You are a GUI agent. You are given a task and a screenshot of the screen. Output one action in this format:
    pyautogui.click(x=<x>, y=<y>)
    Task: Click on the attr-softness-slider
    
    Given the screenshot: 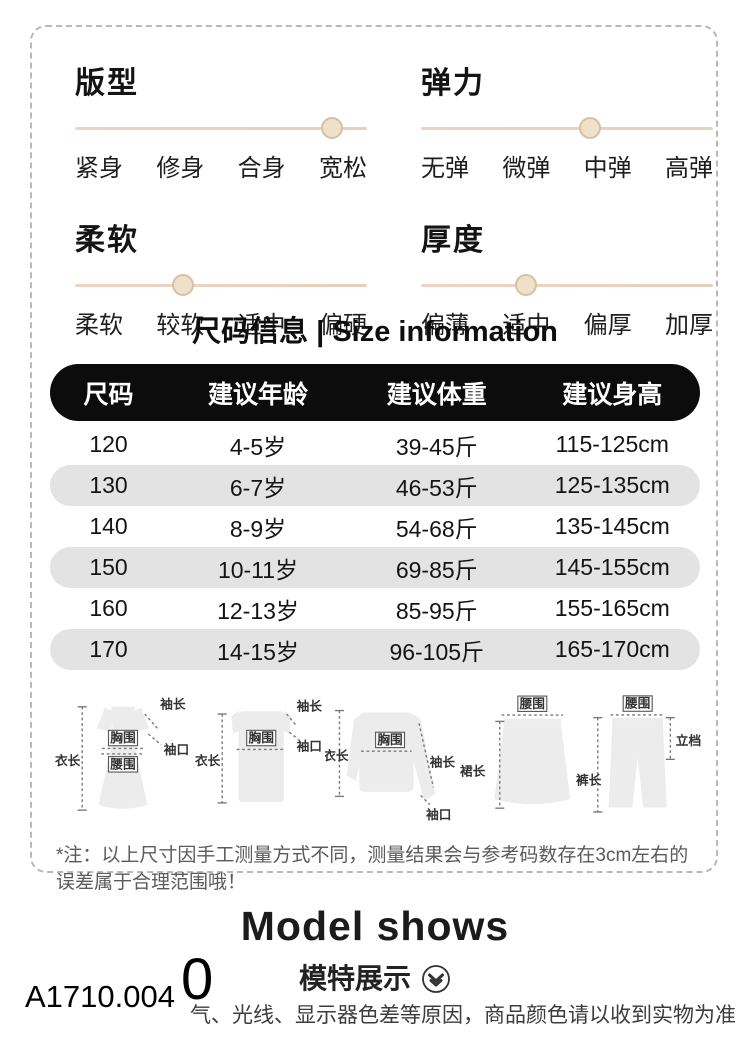 What is the action you would take?
    pyautogui.click(x=221, y=285)
    